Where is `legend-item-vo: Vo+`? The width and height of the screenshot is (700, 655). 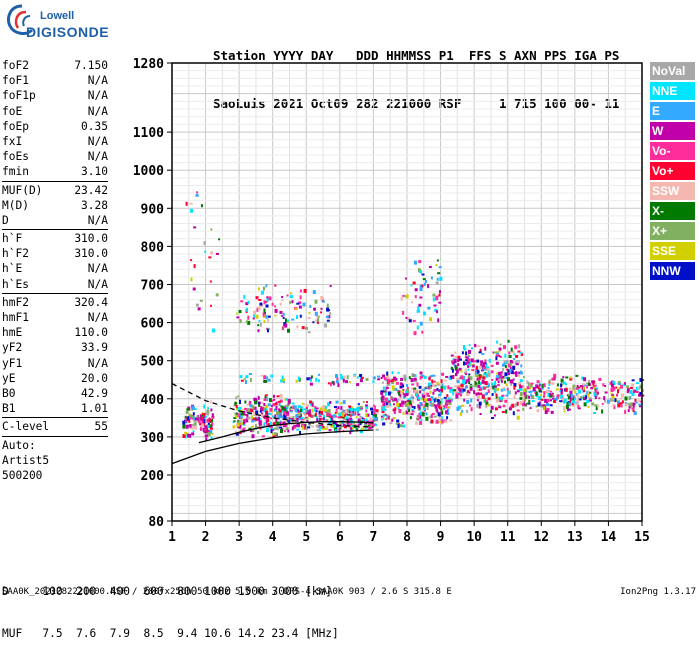 legend-item-vo: Vo+ is located at coordinates (672, 171).